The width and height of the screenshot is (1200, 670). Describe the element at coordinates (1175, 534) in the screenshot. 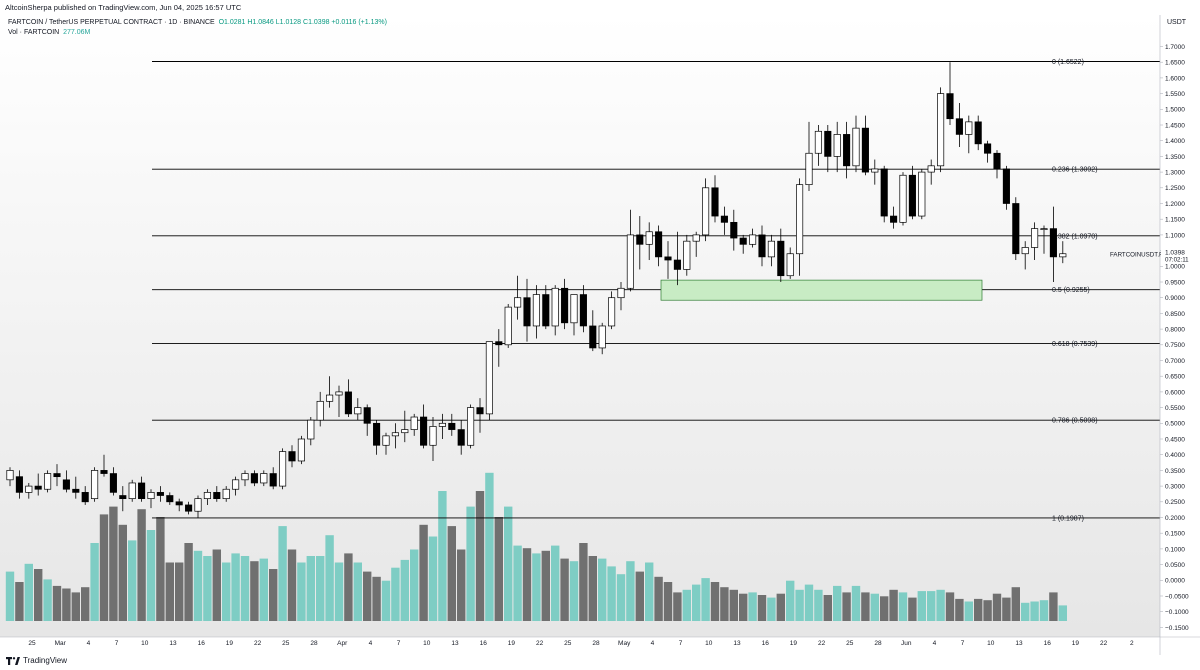

I see `price-tick-label: 0.1500` at that location.